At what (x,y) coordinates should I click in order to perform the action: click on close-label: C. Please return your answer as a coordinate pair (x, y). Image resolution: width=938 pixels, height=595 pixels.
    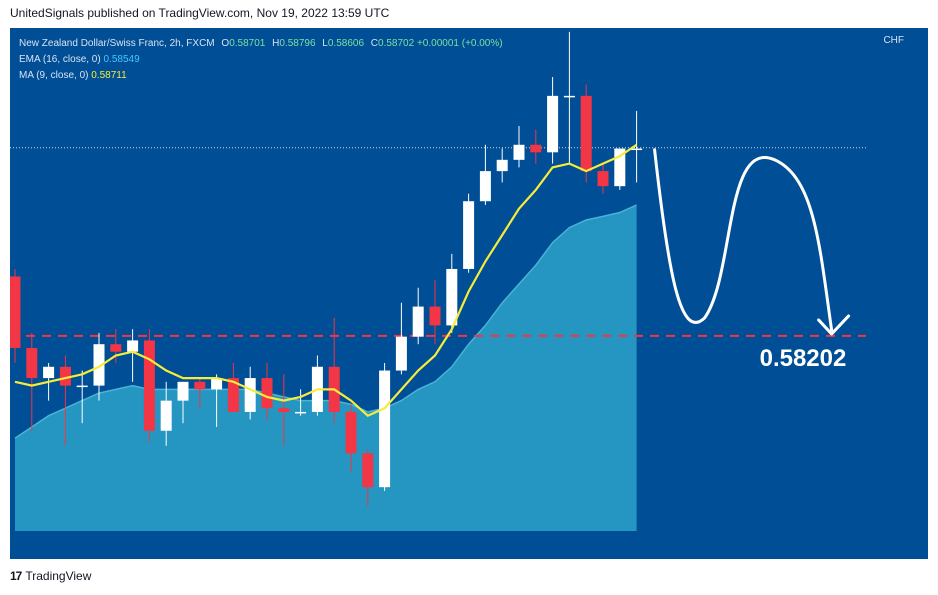
    Looking at the image, I should click on (374, 43).